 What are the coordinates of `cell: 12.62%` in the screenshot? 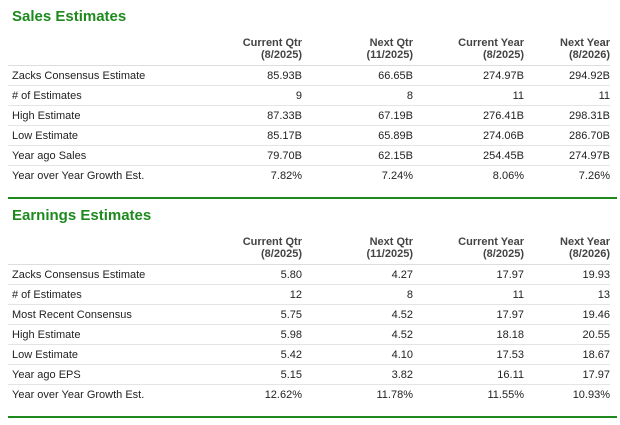 It's located at (283, 394).